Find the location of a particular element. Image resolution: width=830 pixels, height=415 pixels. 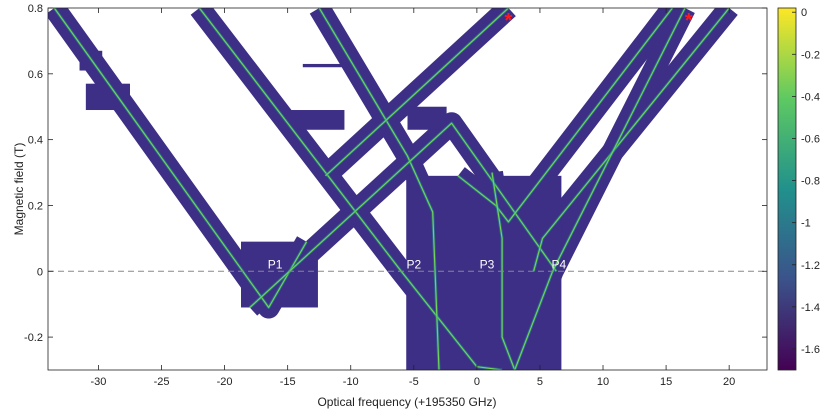

peak-label-4: P4 is located at coordinates (559, 264).